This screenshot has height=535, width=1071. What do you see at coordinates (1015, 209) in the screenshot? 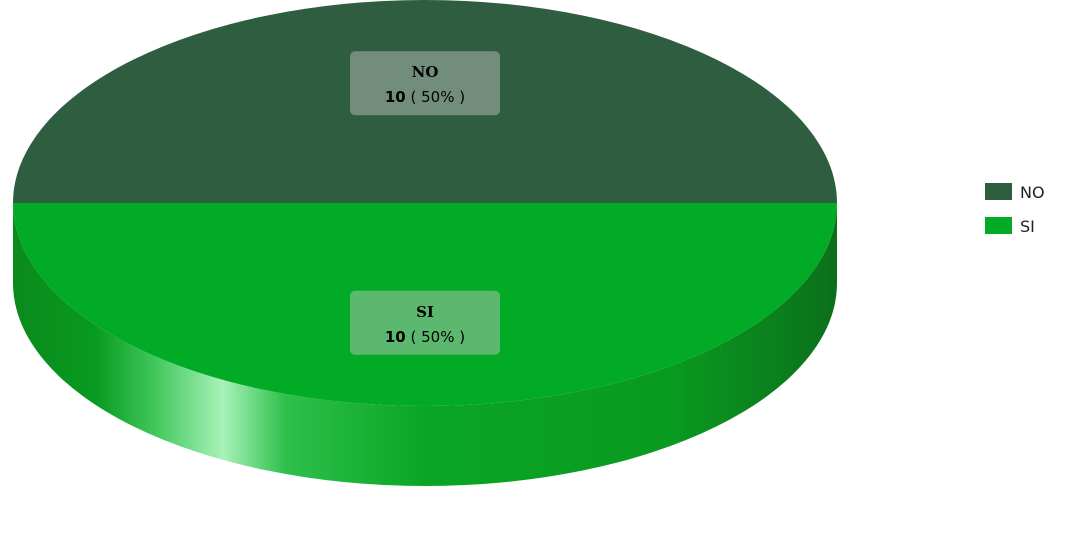
I see `legend: NO SI` at bounding box center [1015, 209].